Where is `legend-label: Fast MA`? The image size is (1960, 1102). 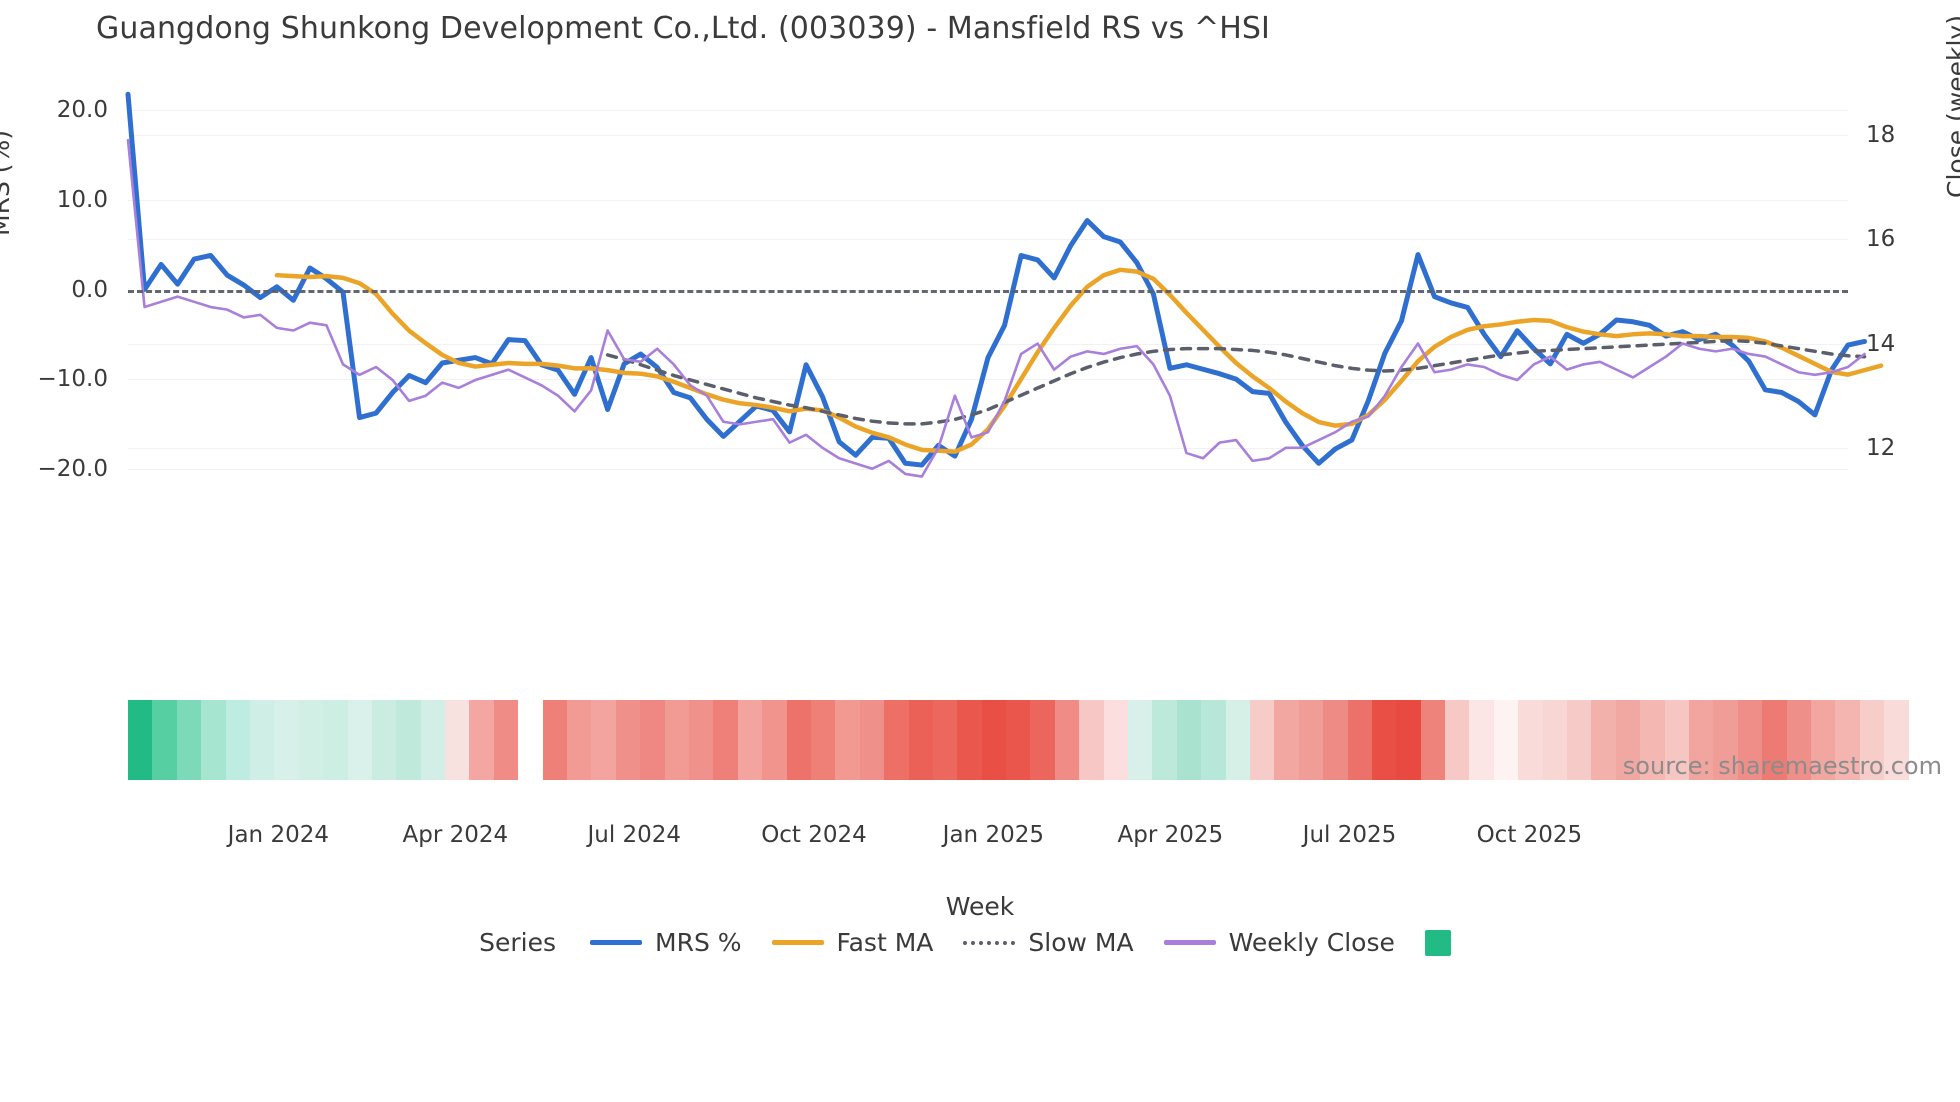
legend-label: Fast MA is located at coordinates (885, 942).